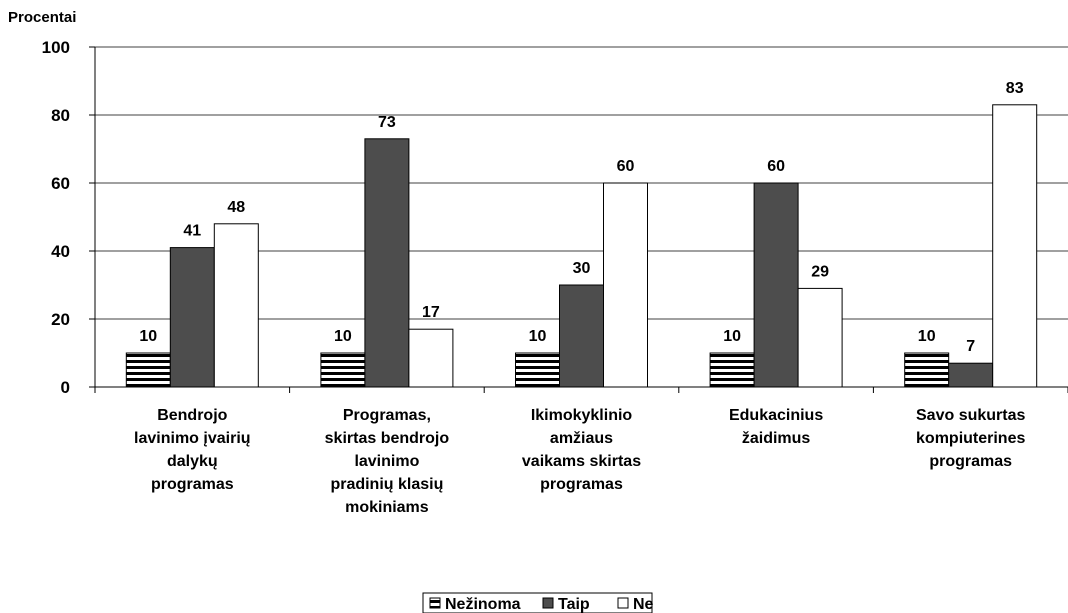  I want to click on data-label: 17, so click(431, 312).